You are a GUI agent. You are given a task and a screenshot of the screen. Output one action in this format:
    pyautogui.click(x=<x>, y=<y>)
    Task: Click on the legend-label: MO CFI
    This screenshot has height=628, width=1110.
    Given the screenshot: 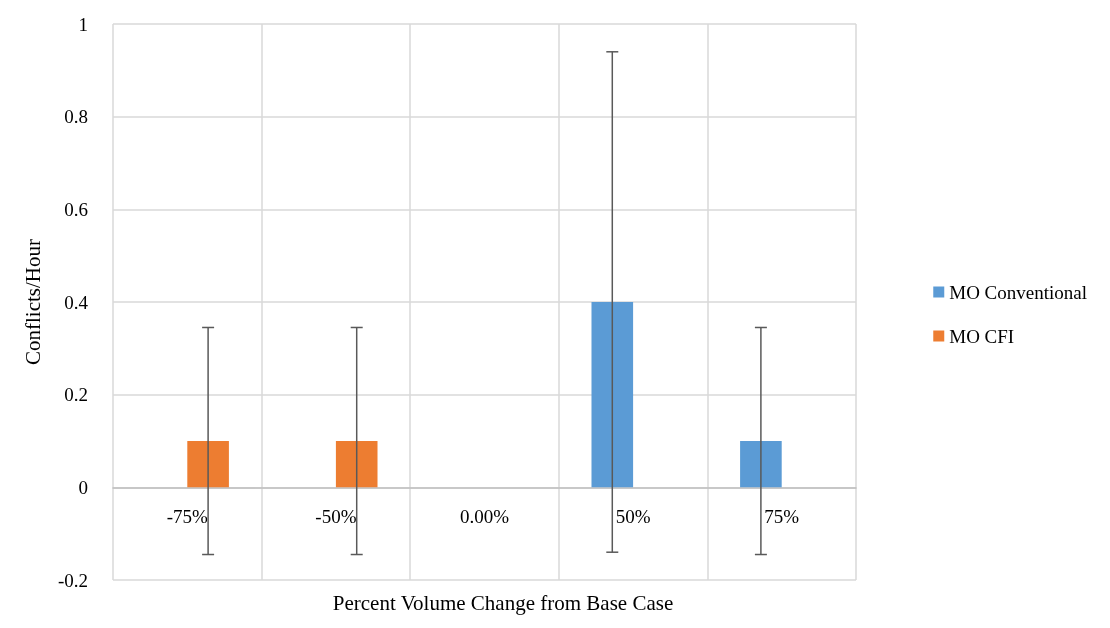 What is the action you would take?
    pyautogui.click(x=982, y=336)
    